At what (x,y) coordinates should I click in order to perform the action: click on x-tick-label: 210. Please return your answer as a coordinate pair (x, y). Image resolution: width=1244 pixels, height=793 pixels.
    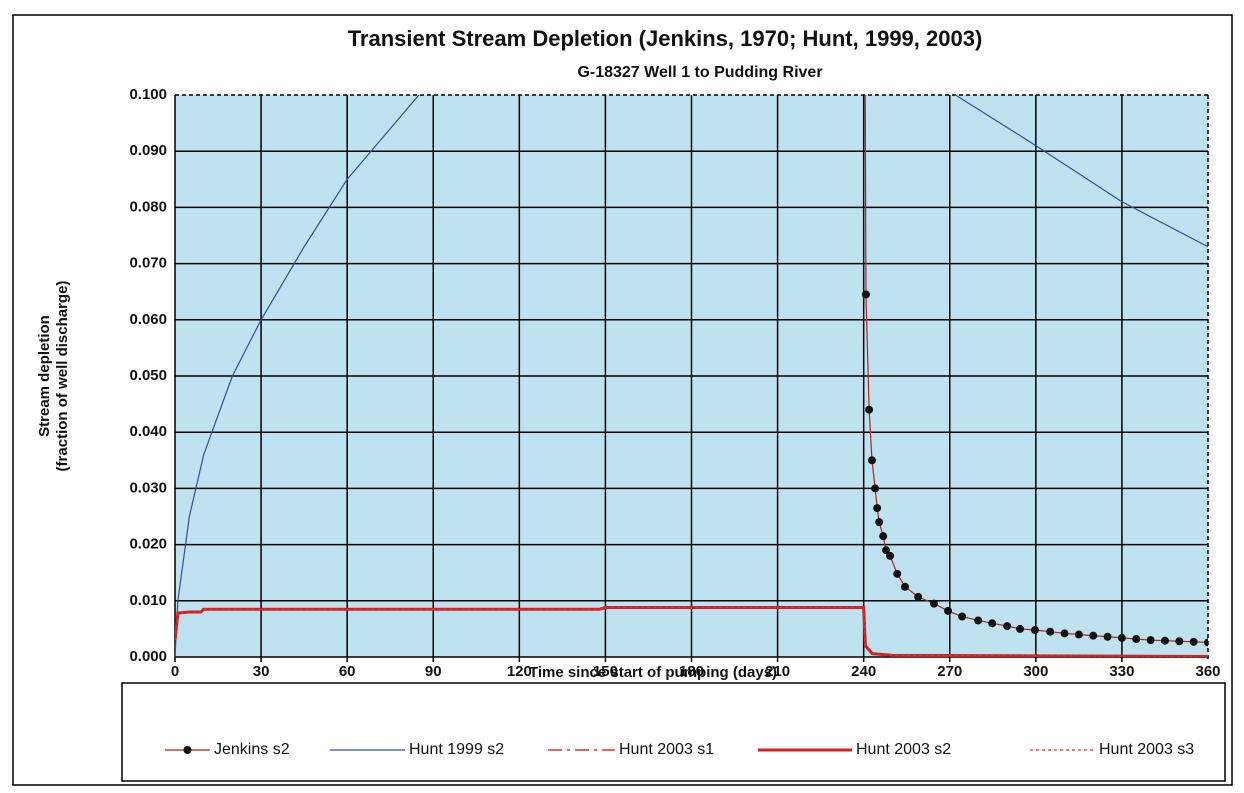
    Looking at the image, I should click on (777, 671).